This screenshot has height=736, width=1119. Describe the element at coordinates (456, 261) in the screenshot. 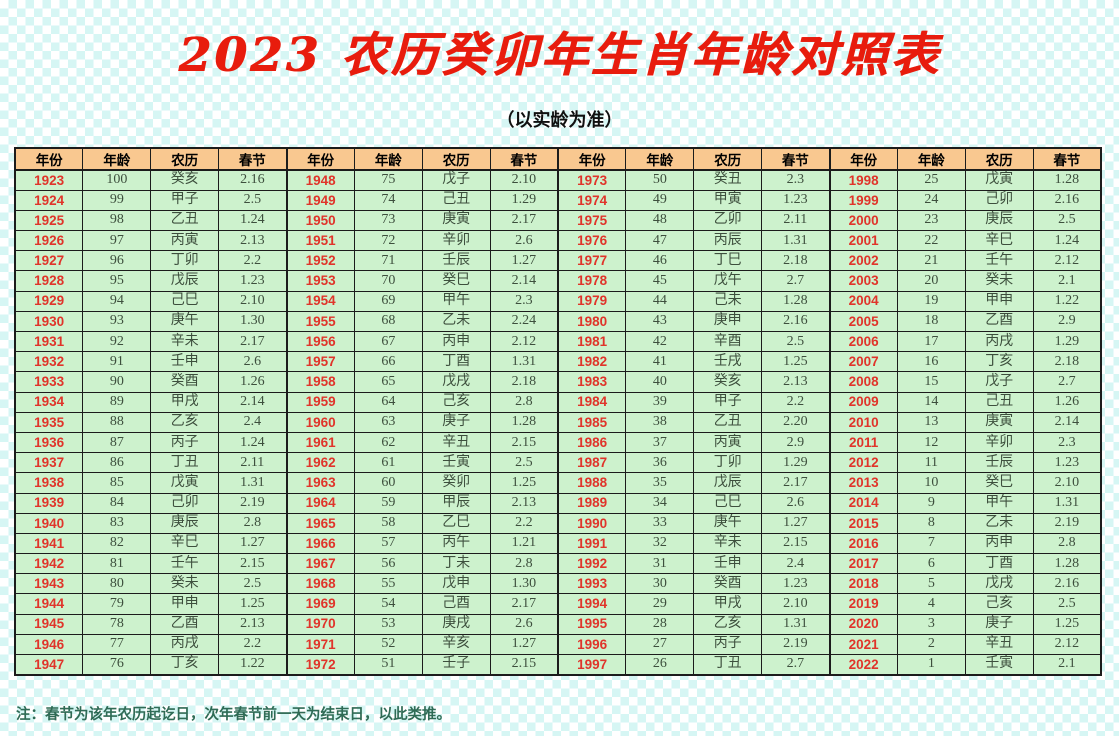

I see `lunar-cell: 壬辰` at that location.